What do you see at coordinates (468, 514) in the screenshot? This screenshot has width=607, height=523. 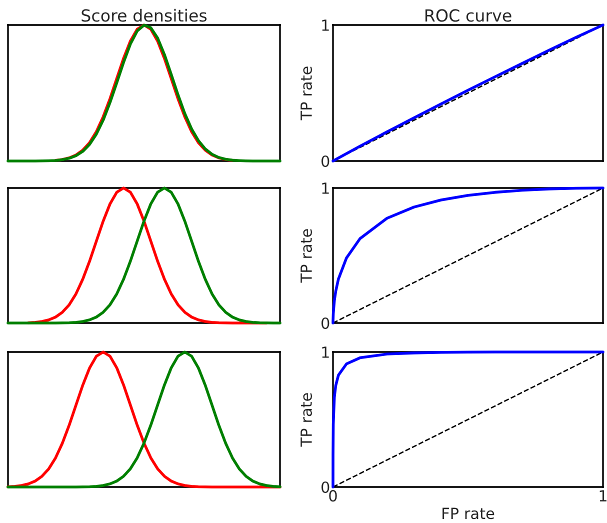 I see `x-axis-title: FP rate` at bounding box center [468, 514].